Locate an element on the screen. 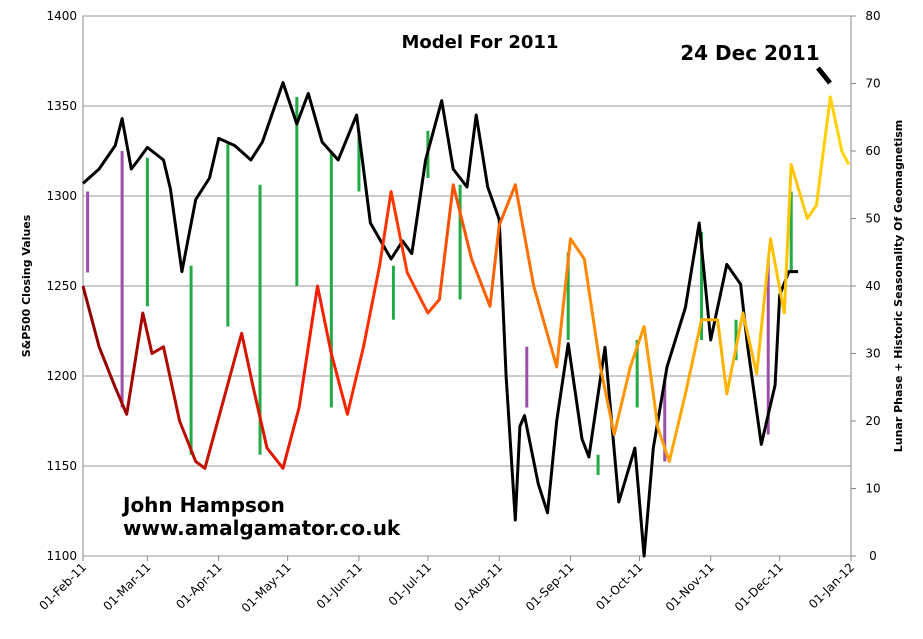 The width and height of the screenshot is (923, 639). x-tick-label: 01-Jan-12 is located at coordinates (831, 585).